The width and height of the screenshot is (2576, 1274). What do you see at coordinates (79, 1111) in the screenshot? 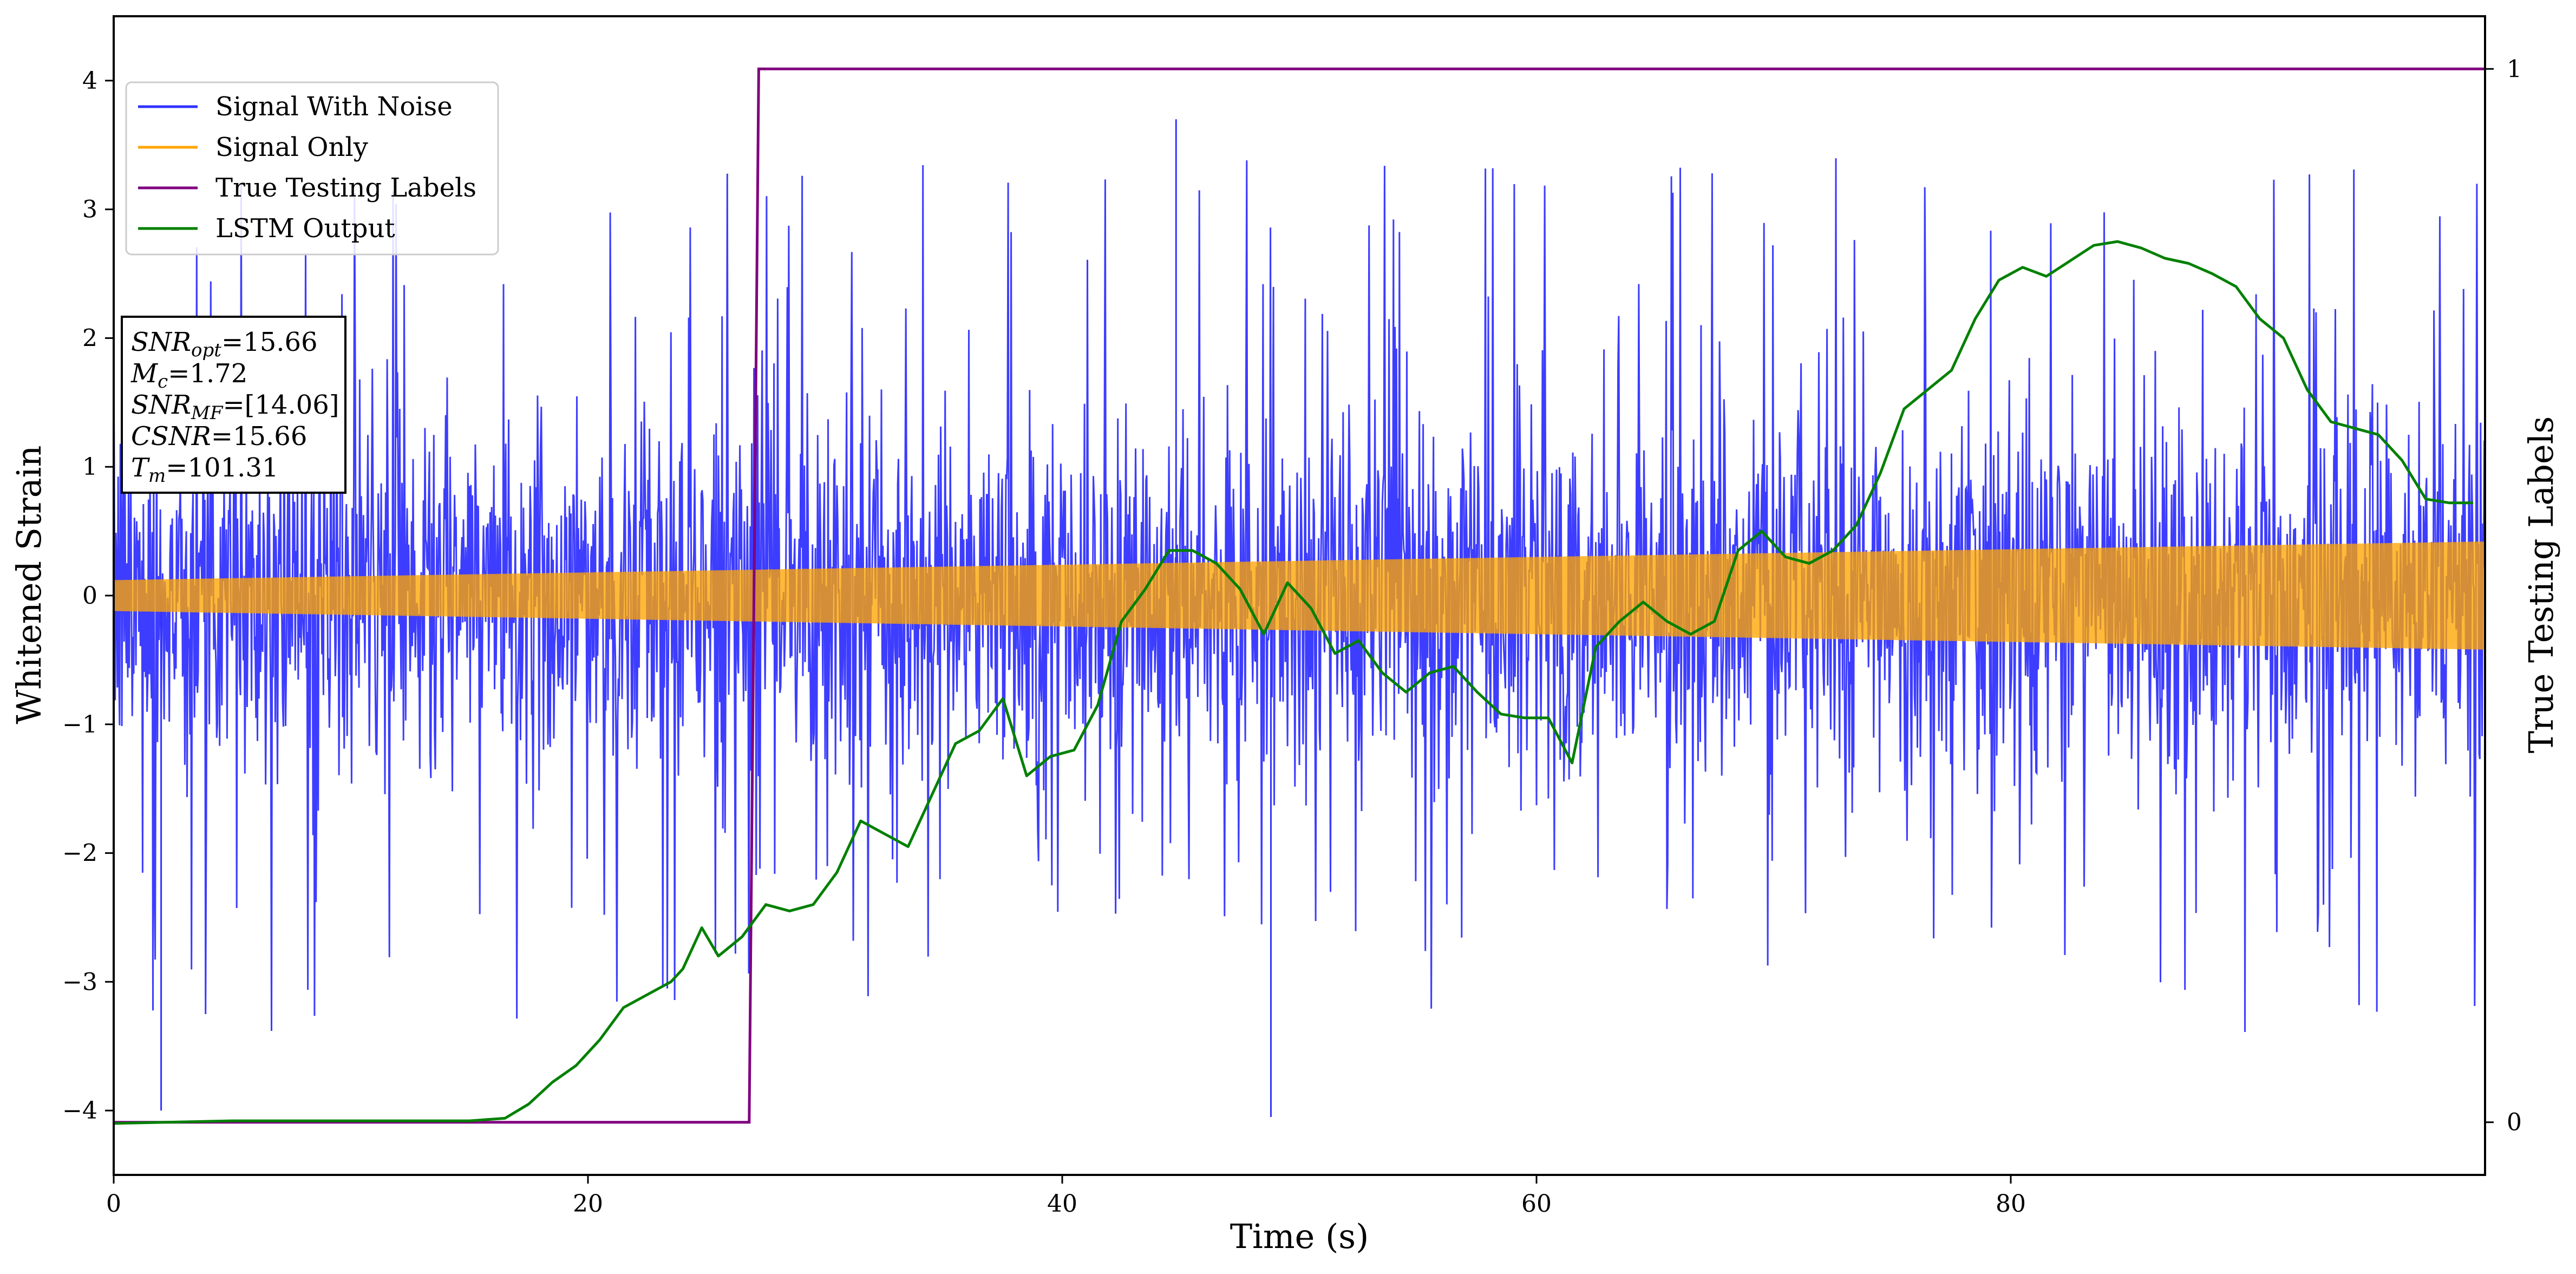
I see `y-tick-label: −4` at bounding box center [79, 1111].